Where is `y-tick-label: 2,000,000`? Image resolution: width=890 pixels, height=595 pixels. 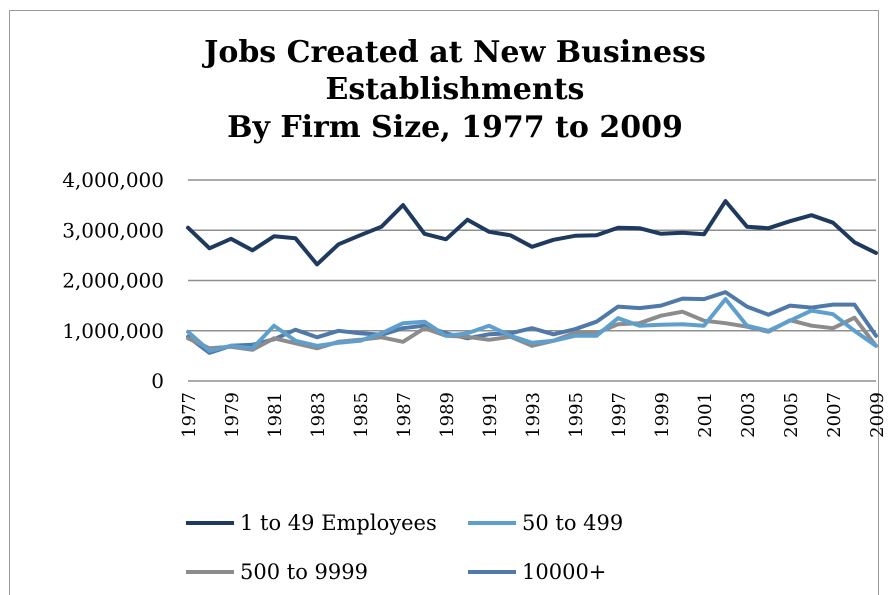 y-tick-label: 2,000,000 is located at coordinates (113, 281).